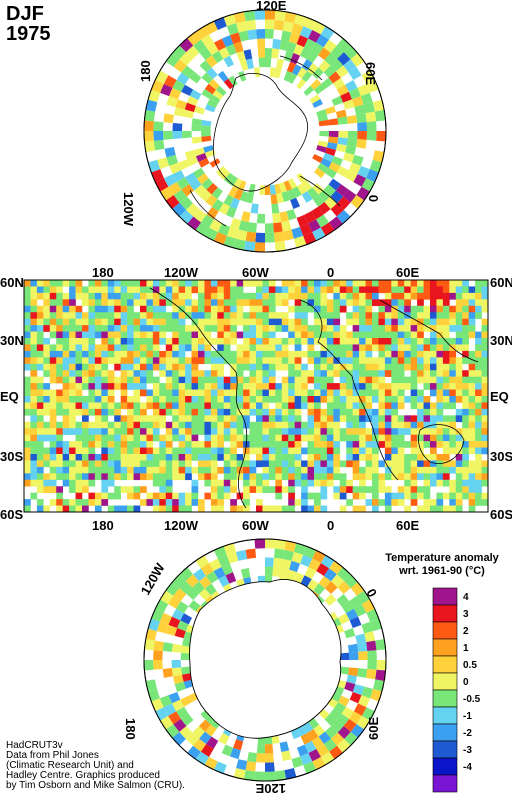 Image resolution: width=512 pixels, height=800 pixels. What do you see at coordinates (370, 73) in the screenshot?
I see `north-label-60e: 60E` at bounding box center [370, 73].